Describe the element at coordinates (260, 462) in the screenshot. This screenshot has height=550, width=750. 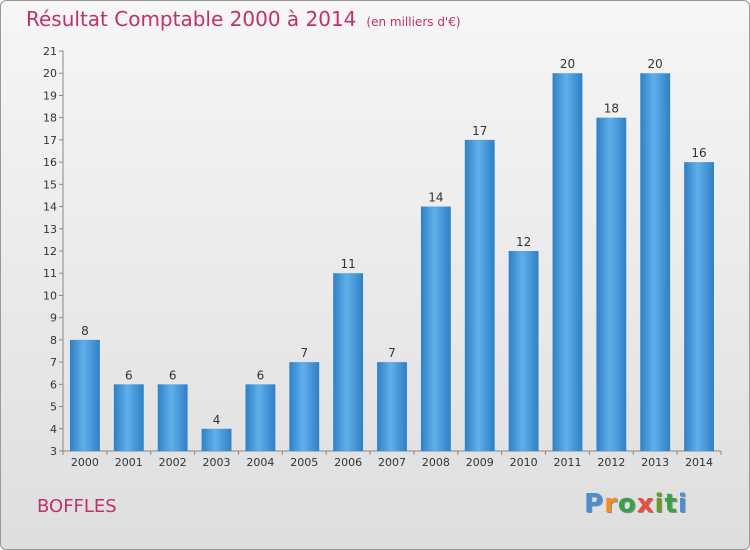
I see `x-tick-label: 2004` at that location.